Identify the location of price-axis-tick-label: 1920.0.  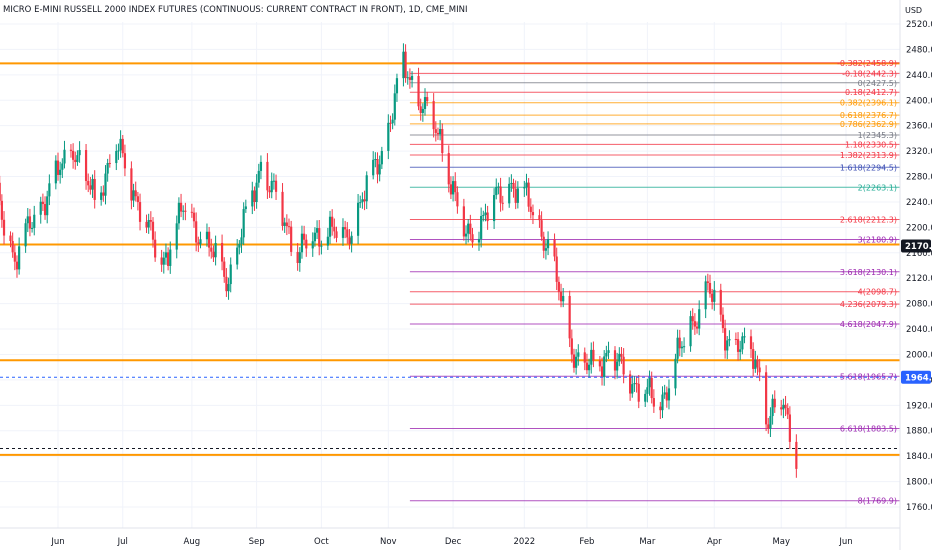
(919, 406).